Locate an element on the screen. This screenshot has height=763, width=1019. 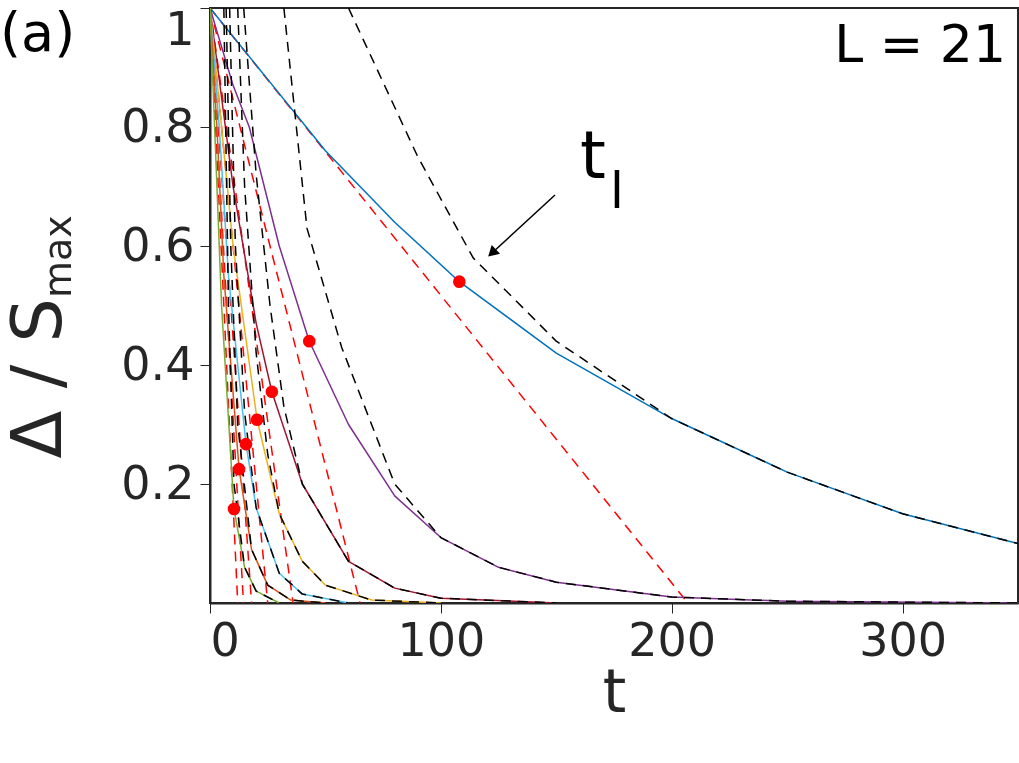
x-tick-label: 100 is located at coordinates (441, 639).